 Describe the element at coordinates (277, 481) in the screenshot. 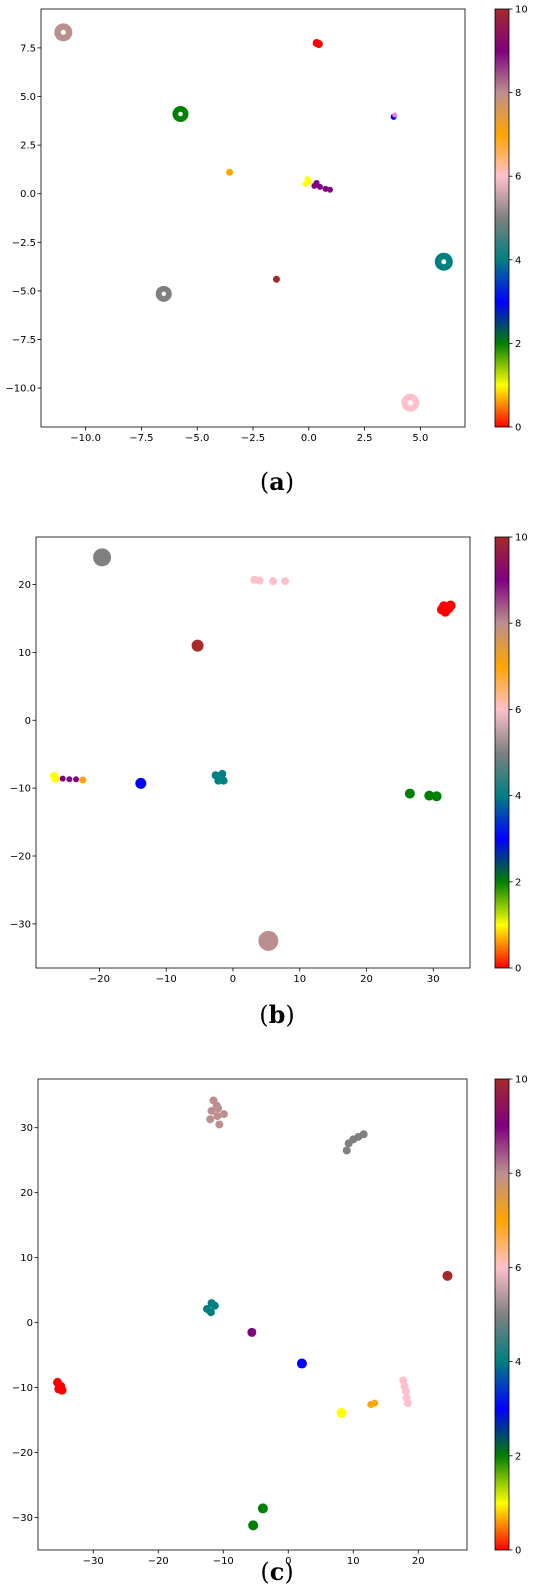

I see `panel-label: (a)` at that location.